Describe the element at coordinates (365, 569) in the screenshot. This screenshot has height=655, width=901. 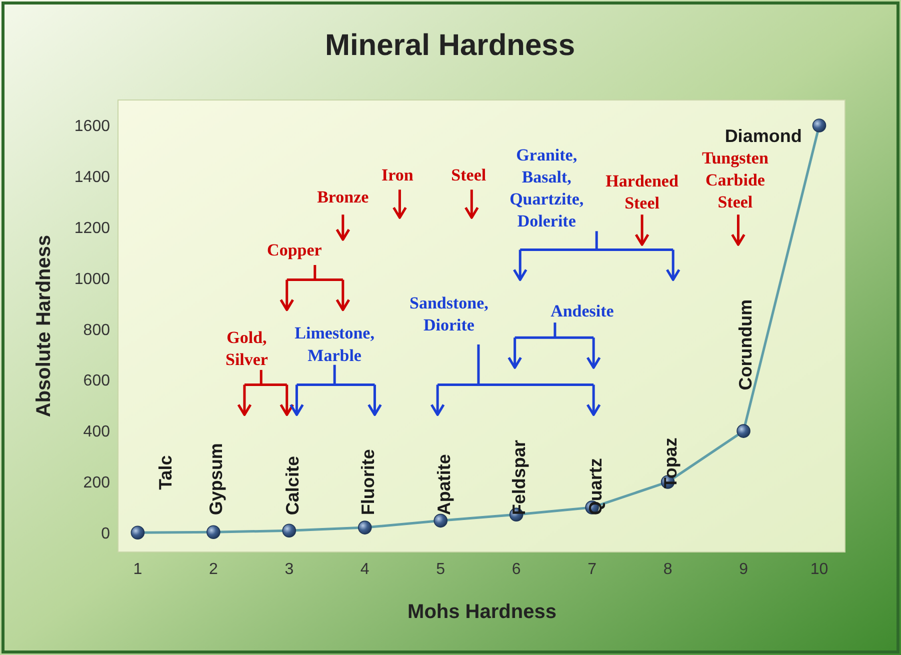
I see `x-tick-label: 4` at that location.